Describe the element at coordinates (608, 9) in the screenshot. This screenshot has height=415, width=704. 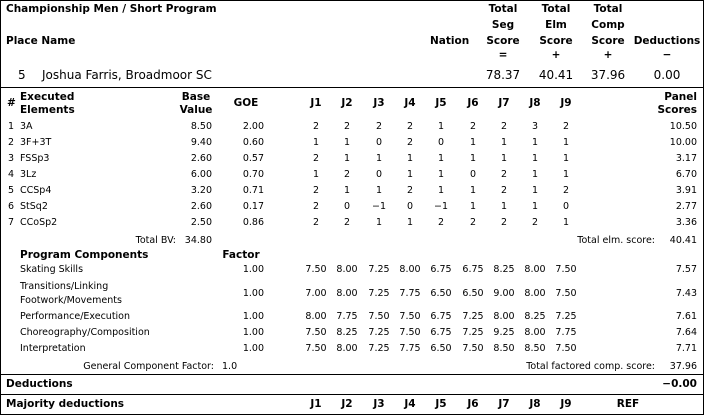
I see `total-comp-header-1: Total` at that location.